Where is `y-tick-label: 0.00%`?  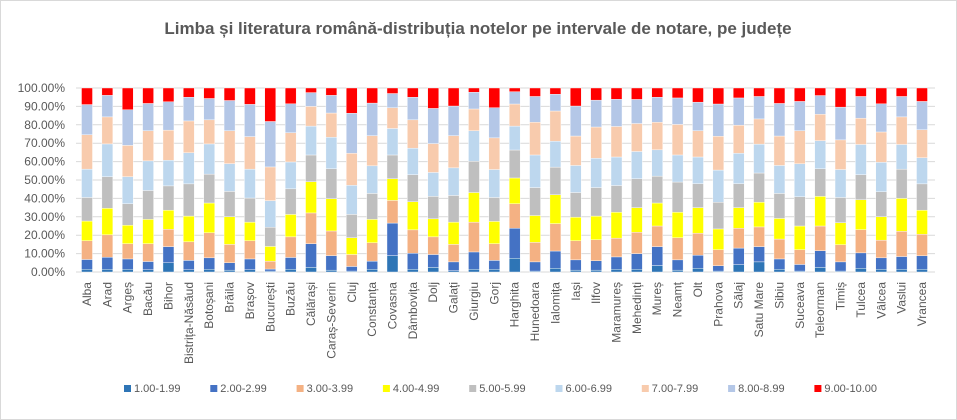
y-tick-label: 0.00% is located at coordinates (48, 272).